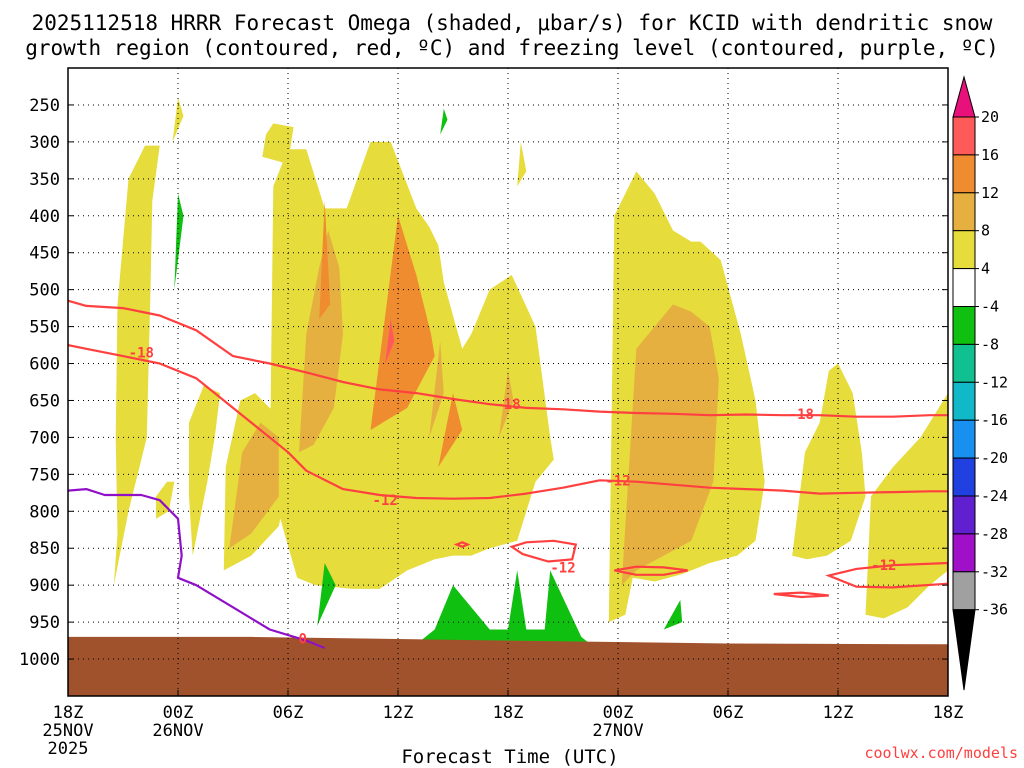  Describe the element at coordinates (44, 143) in the screenshot. I see `y-tick-label: 300` at that location.